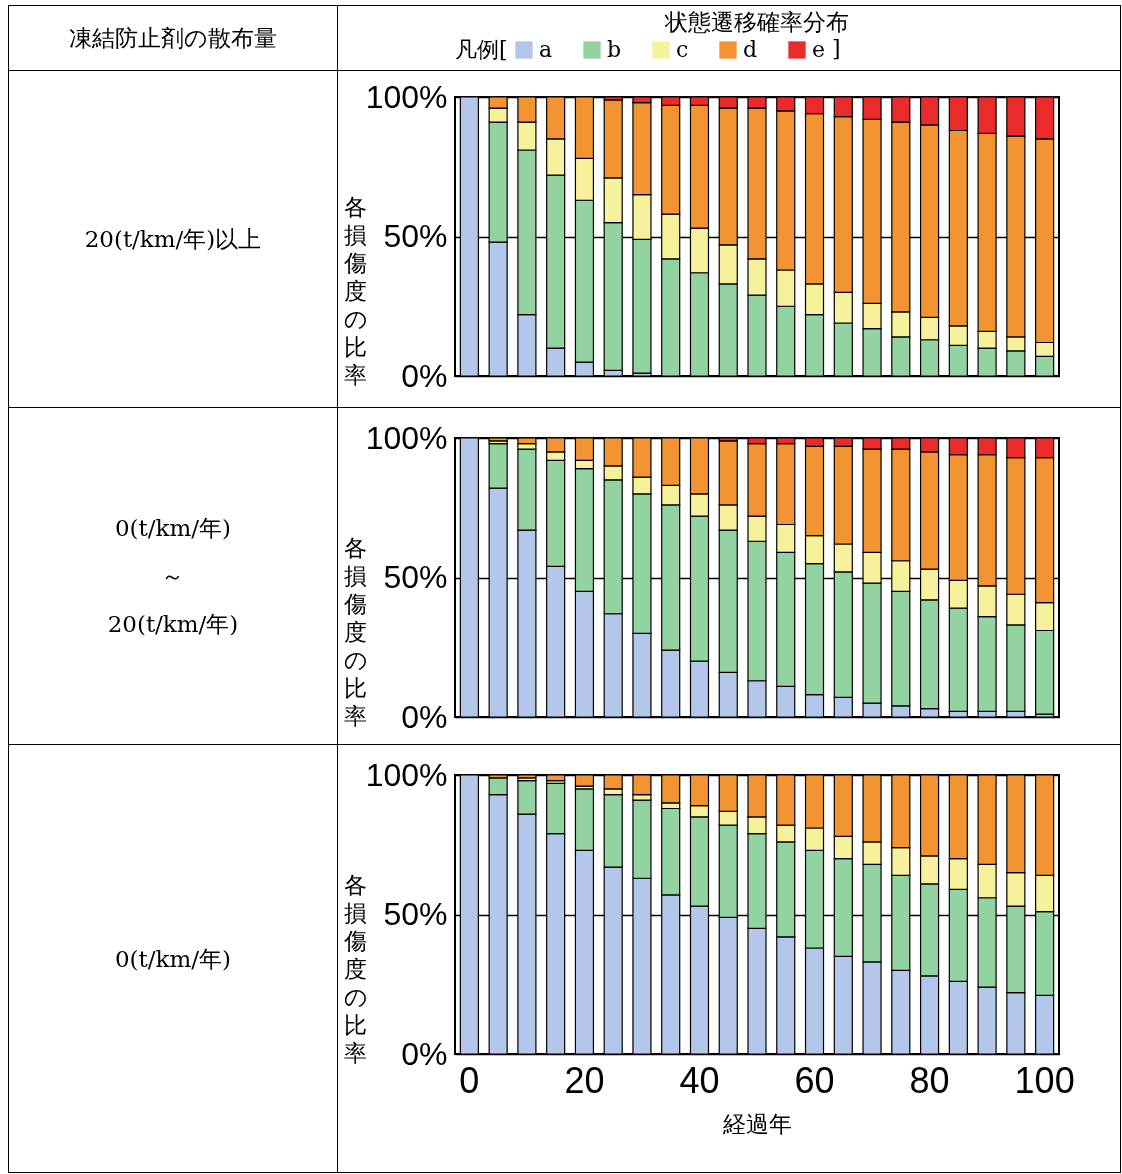 The height and width of the screenshot is (1174, 1122). I want to click on legend-label: d, so click(750, 49).